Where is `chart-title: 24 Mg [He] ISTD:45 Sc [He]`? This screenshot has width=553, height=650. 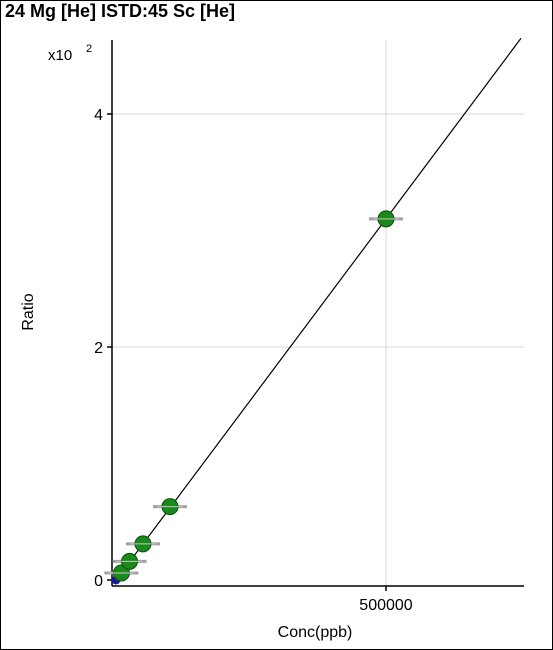
chart-title: 24 Mg [He] ISTD:45 Sc [He] is located at coordinates (120, 11).